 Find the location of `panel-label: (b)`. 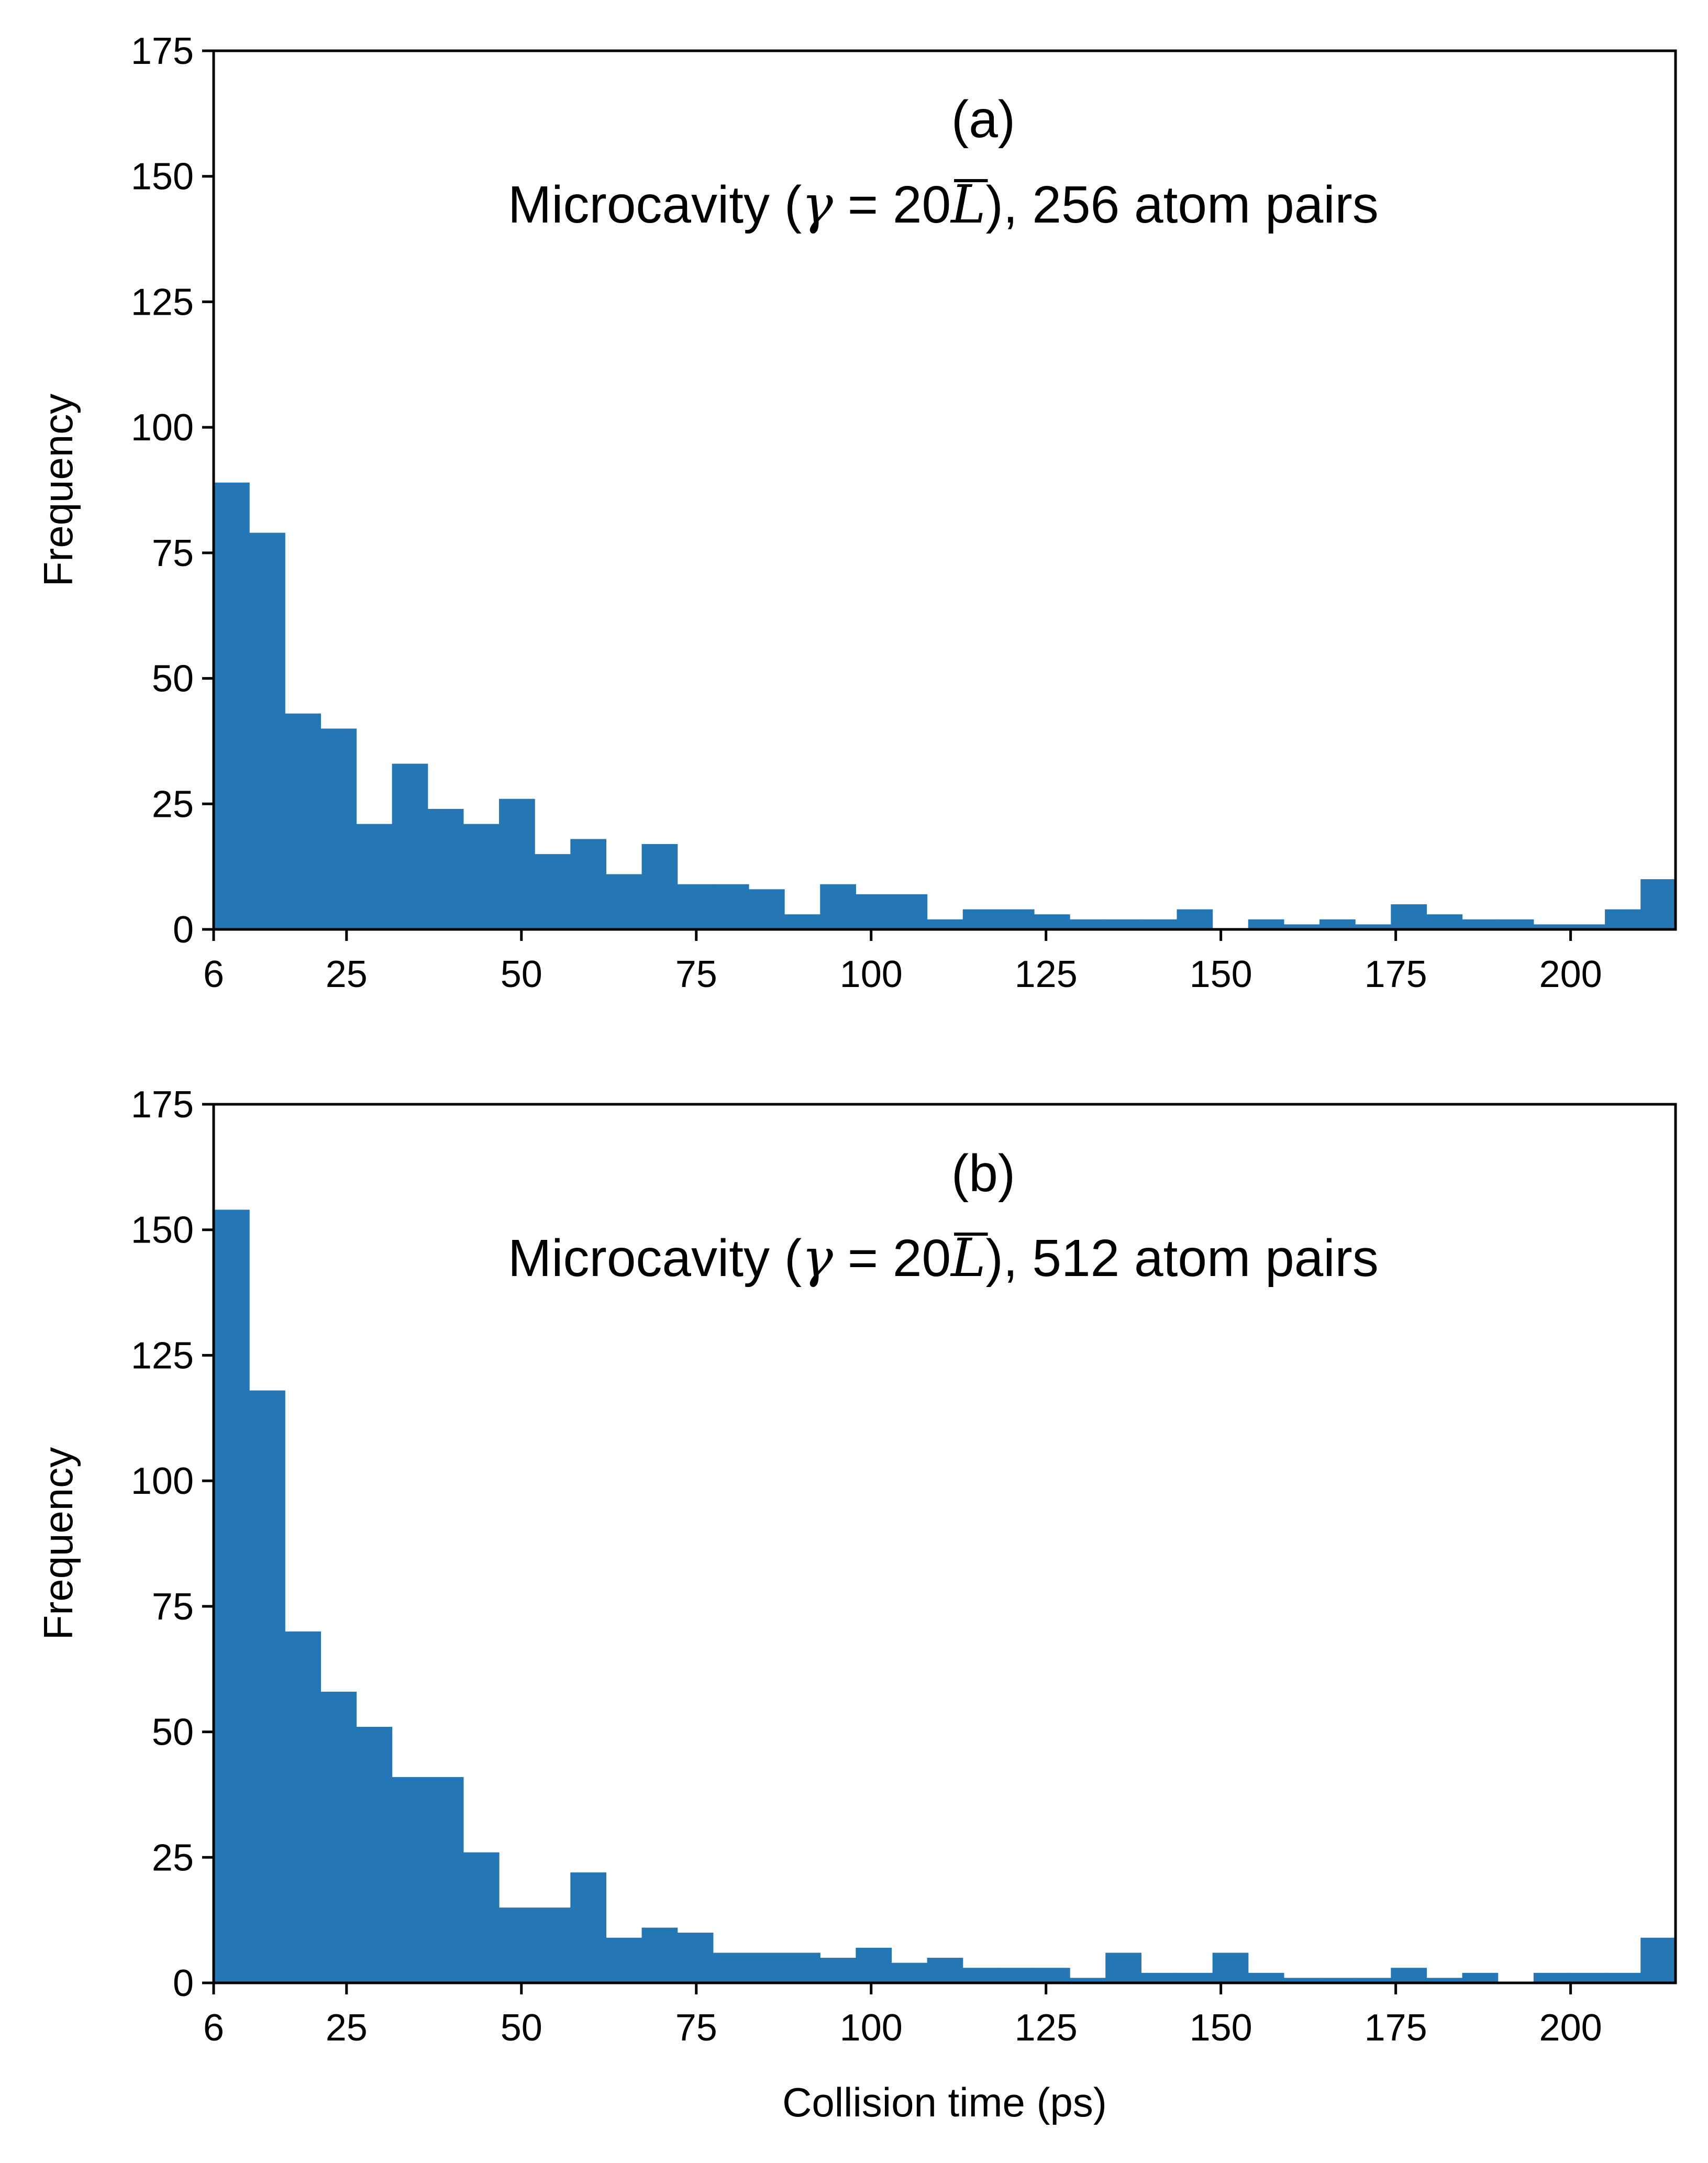

panel-label: (b) is located at coordinates (983, 1173).